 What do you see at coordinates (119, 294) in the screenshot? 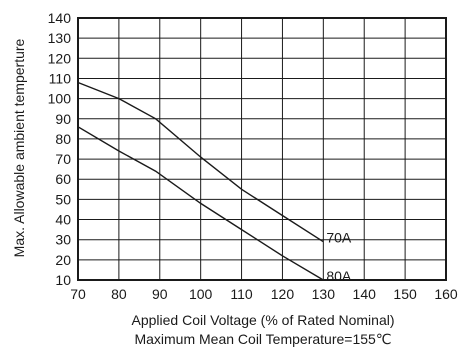
I see `x-tick-label-1: 80` at bounding box center [119, 294].